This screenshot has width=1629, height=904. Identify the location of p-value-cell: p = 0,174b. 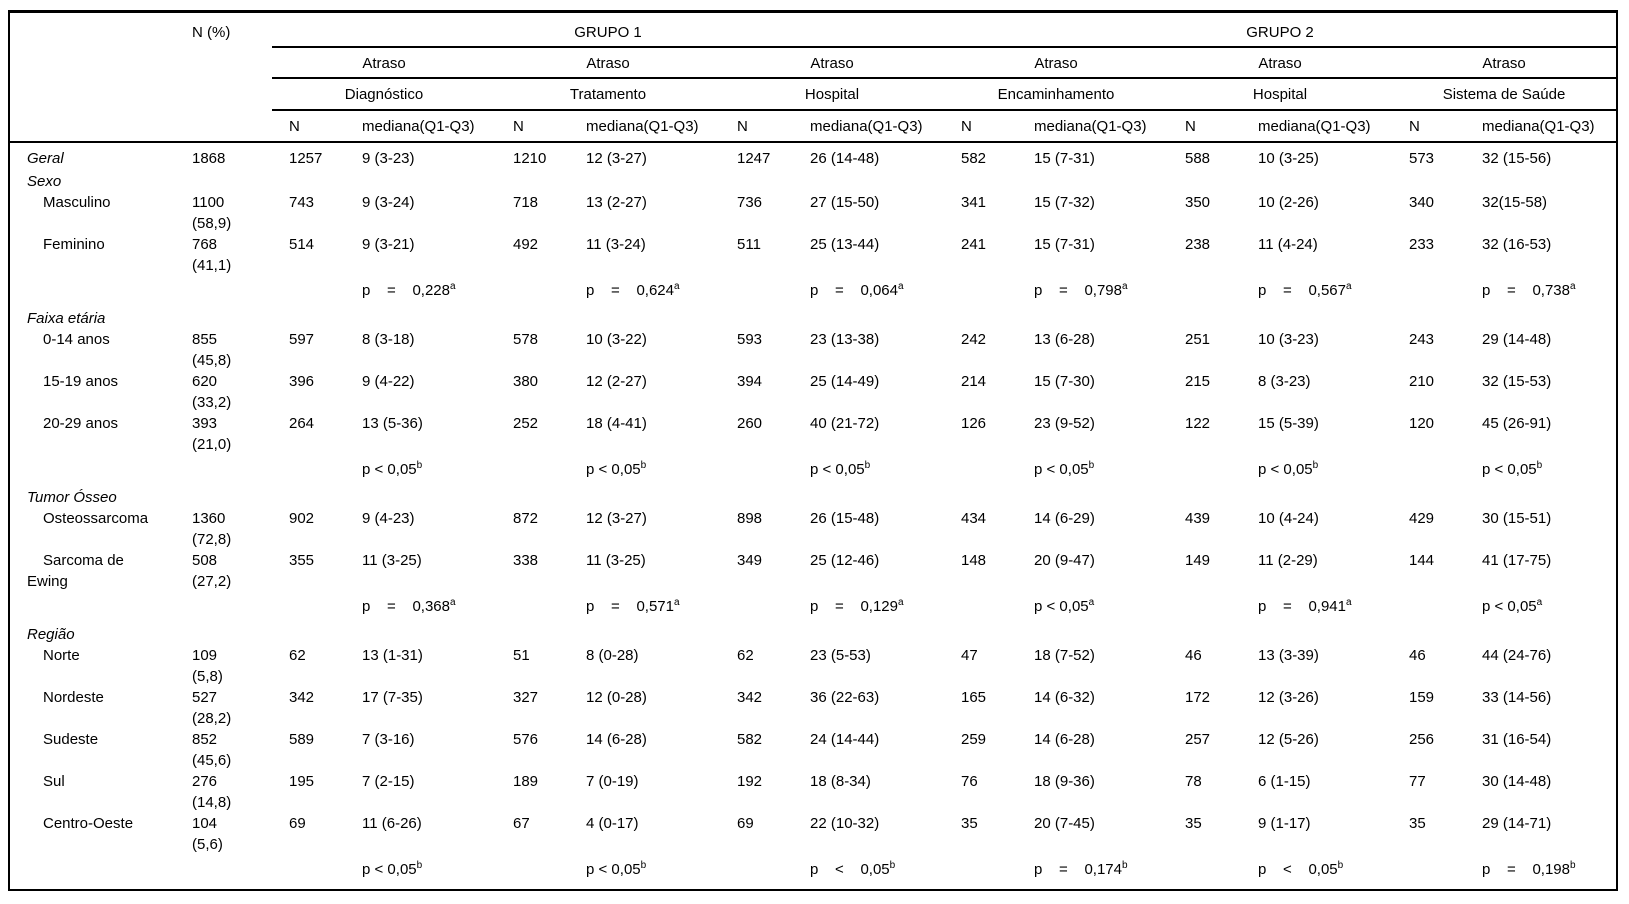
(1092, 869).